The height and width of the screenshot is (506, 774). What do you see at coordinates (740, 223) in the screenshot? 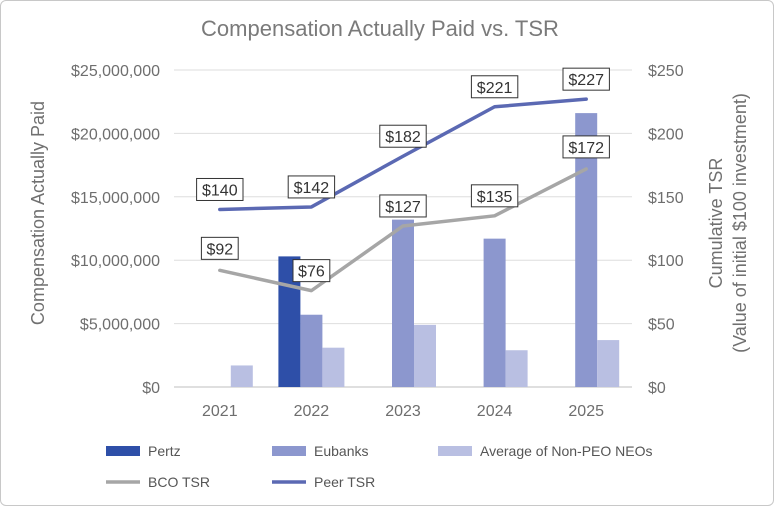
I see `y2-axis-title-line2: (Value of initial $100 investment)` at bounding box center [740, 223].